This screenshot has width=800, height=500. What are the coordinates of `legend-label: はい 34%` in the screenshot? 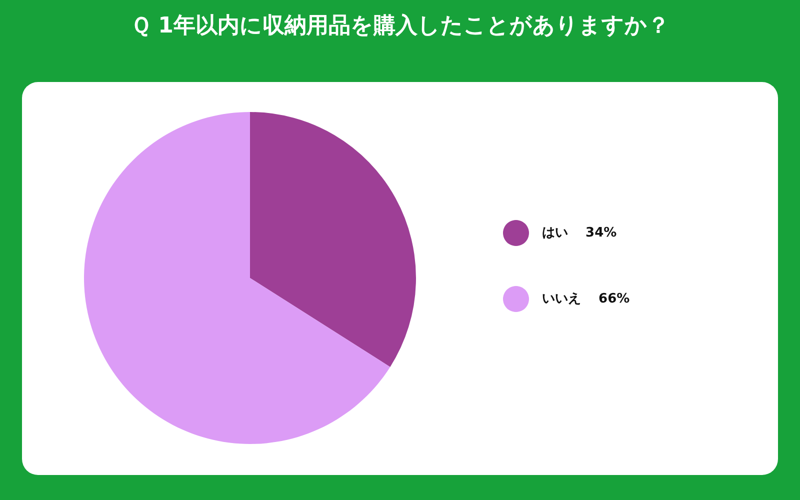 It's located at (579, 233).